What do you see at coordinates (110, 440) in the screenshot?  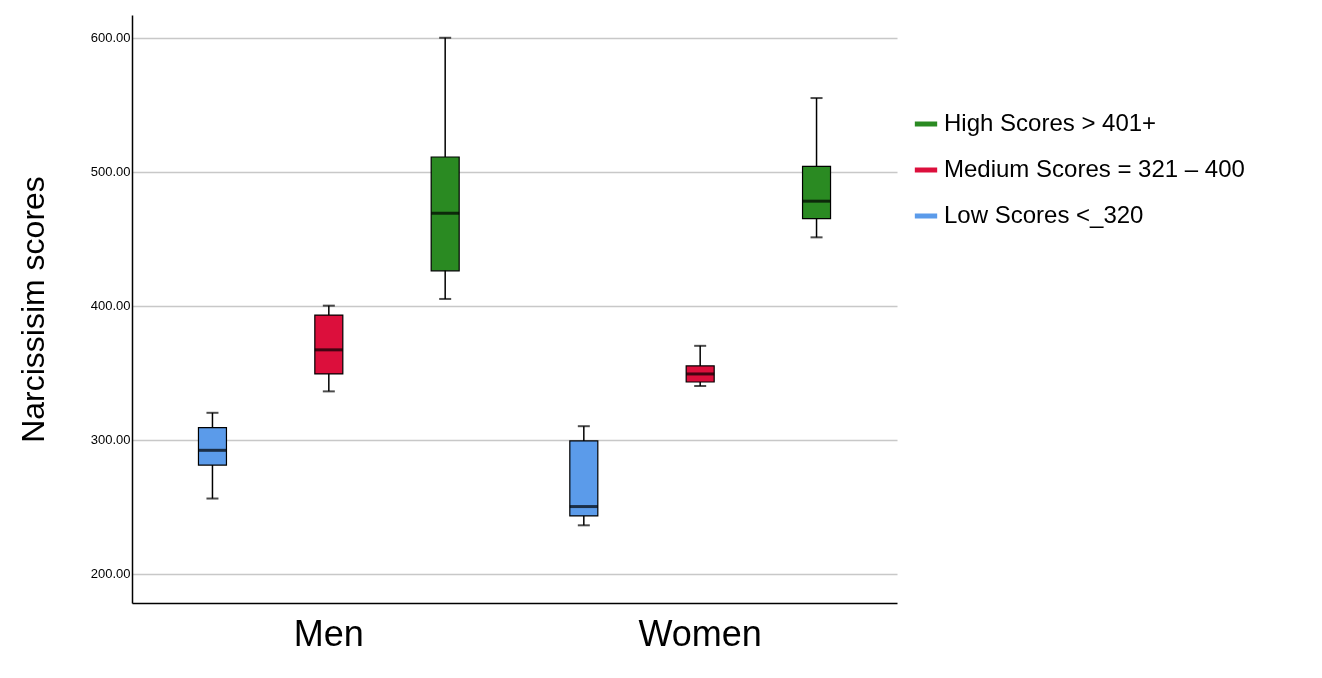 I see `y-tick-label: 300.00` at bounding box center [110, 440].